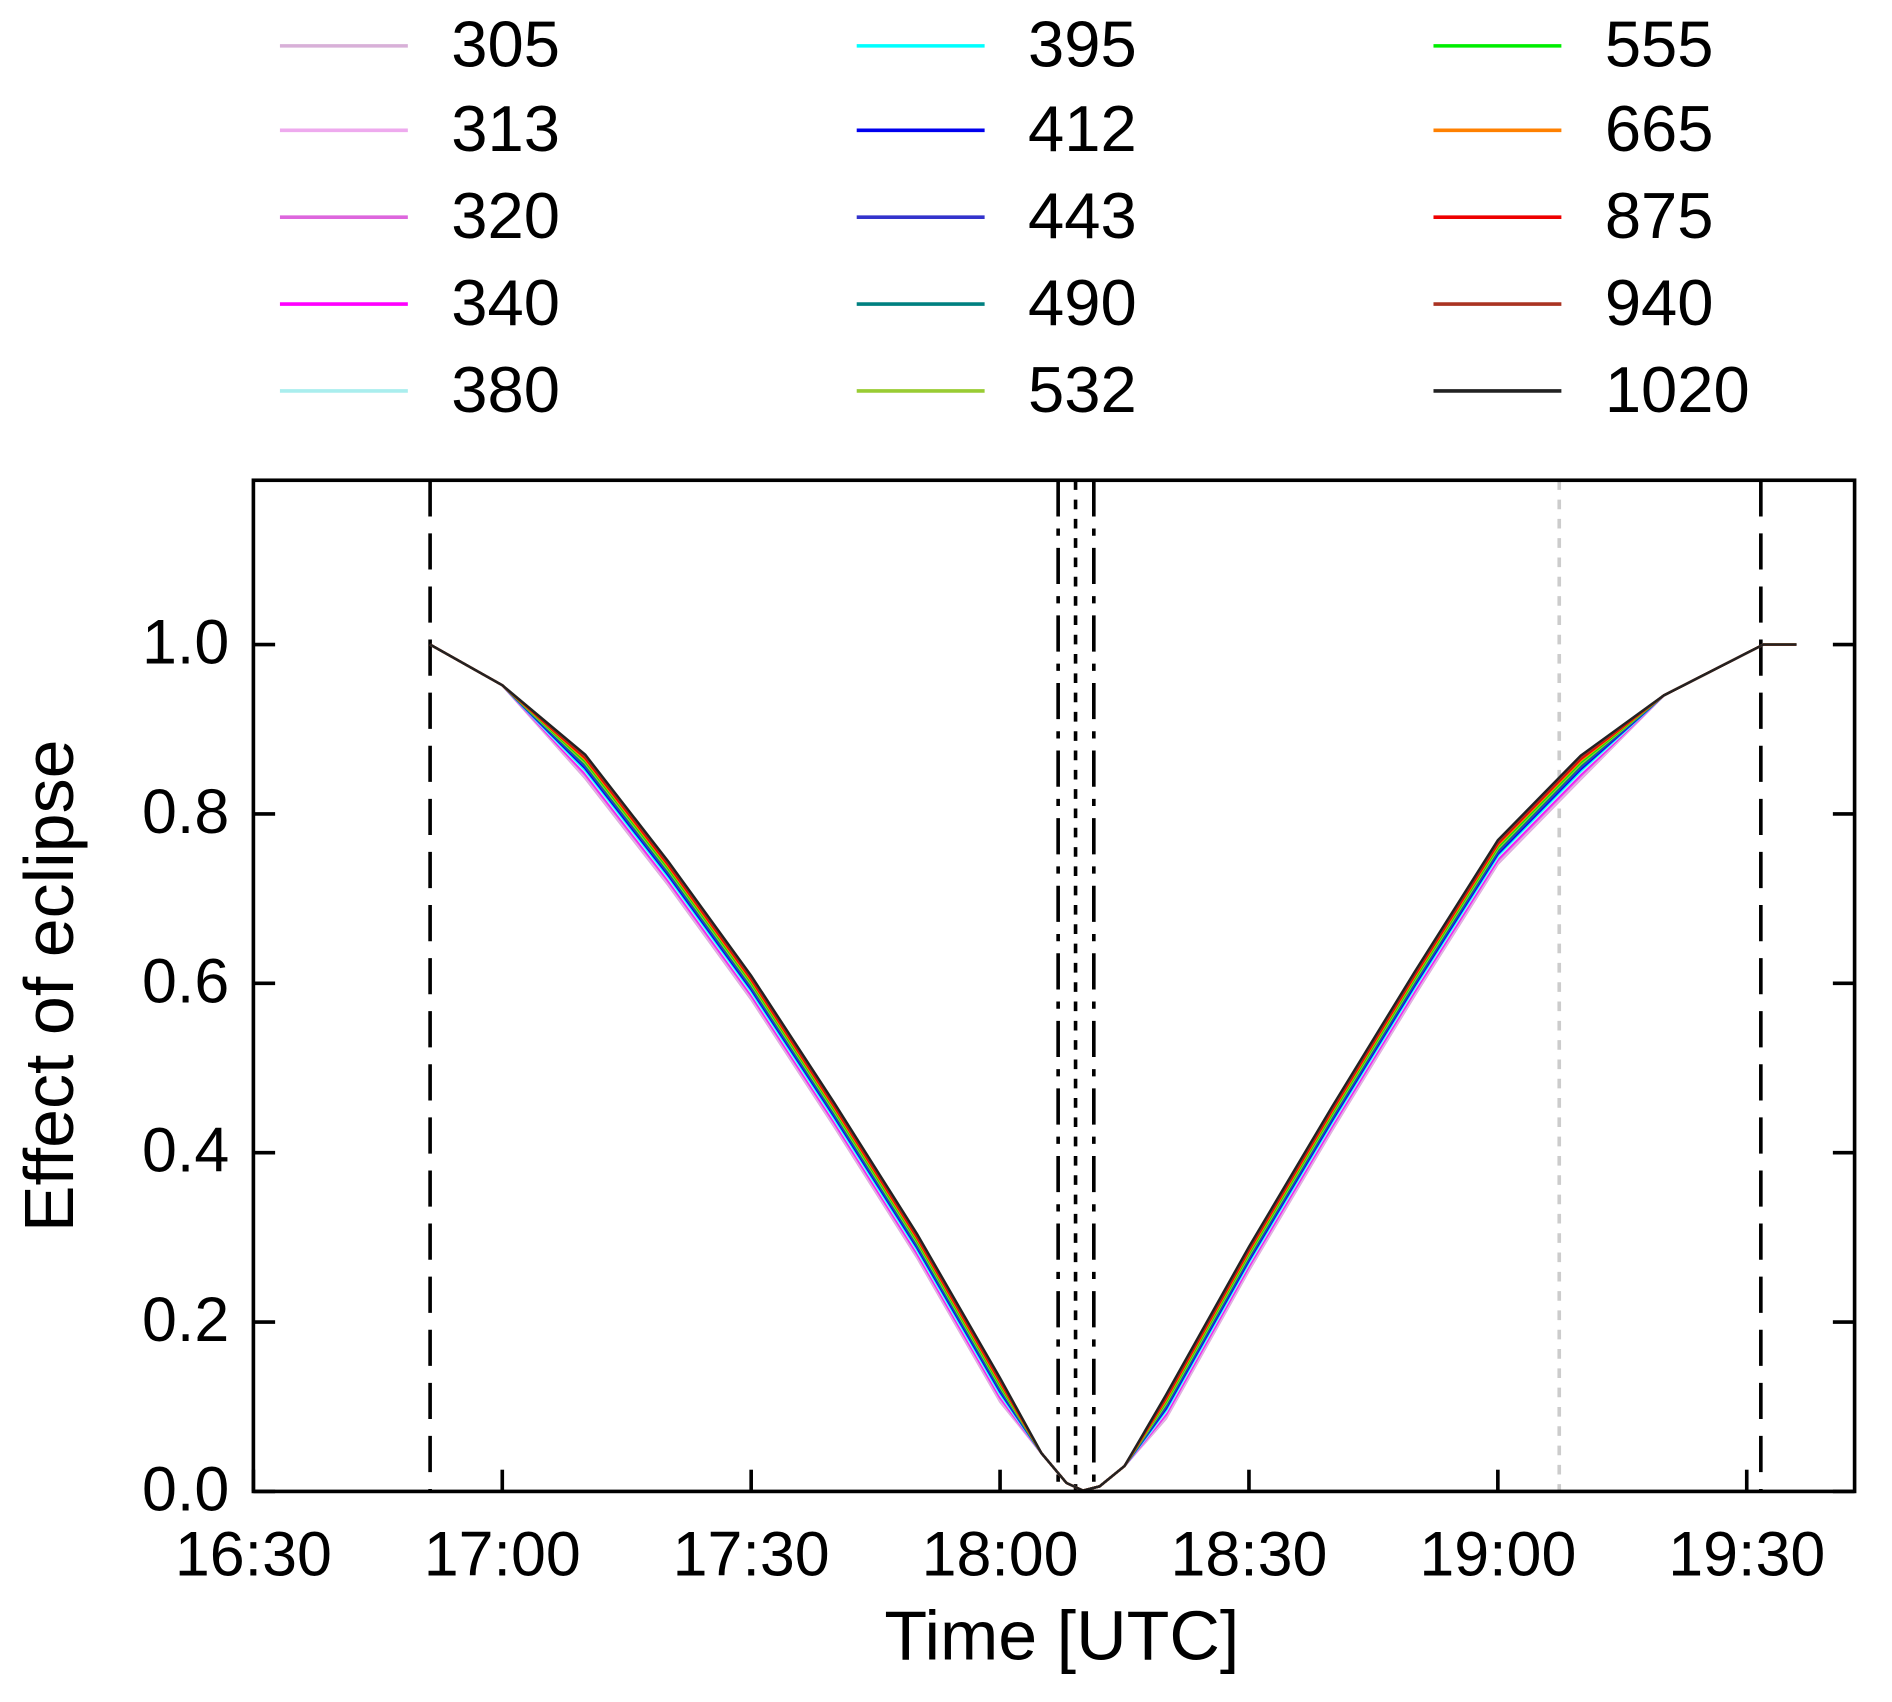 This screenshot has width=1892, height=1702. I want to click on y-axis-label: Effect of eclipse, so click(49, 986).